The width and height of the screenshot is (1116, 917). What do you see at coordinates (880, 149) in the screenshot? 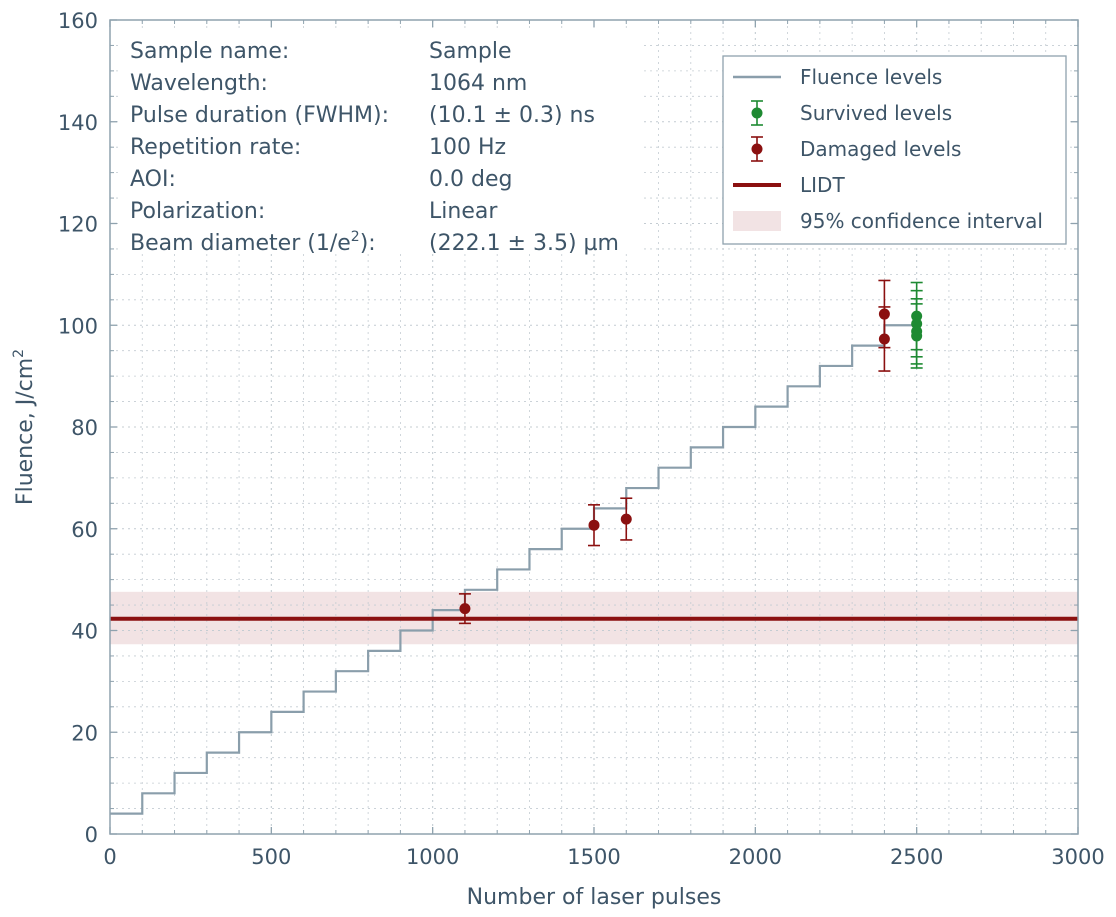
I see `legend-label-damaged: Damaged levels` at bounding box center [880, 149].